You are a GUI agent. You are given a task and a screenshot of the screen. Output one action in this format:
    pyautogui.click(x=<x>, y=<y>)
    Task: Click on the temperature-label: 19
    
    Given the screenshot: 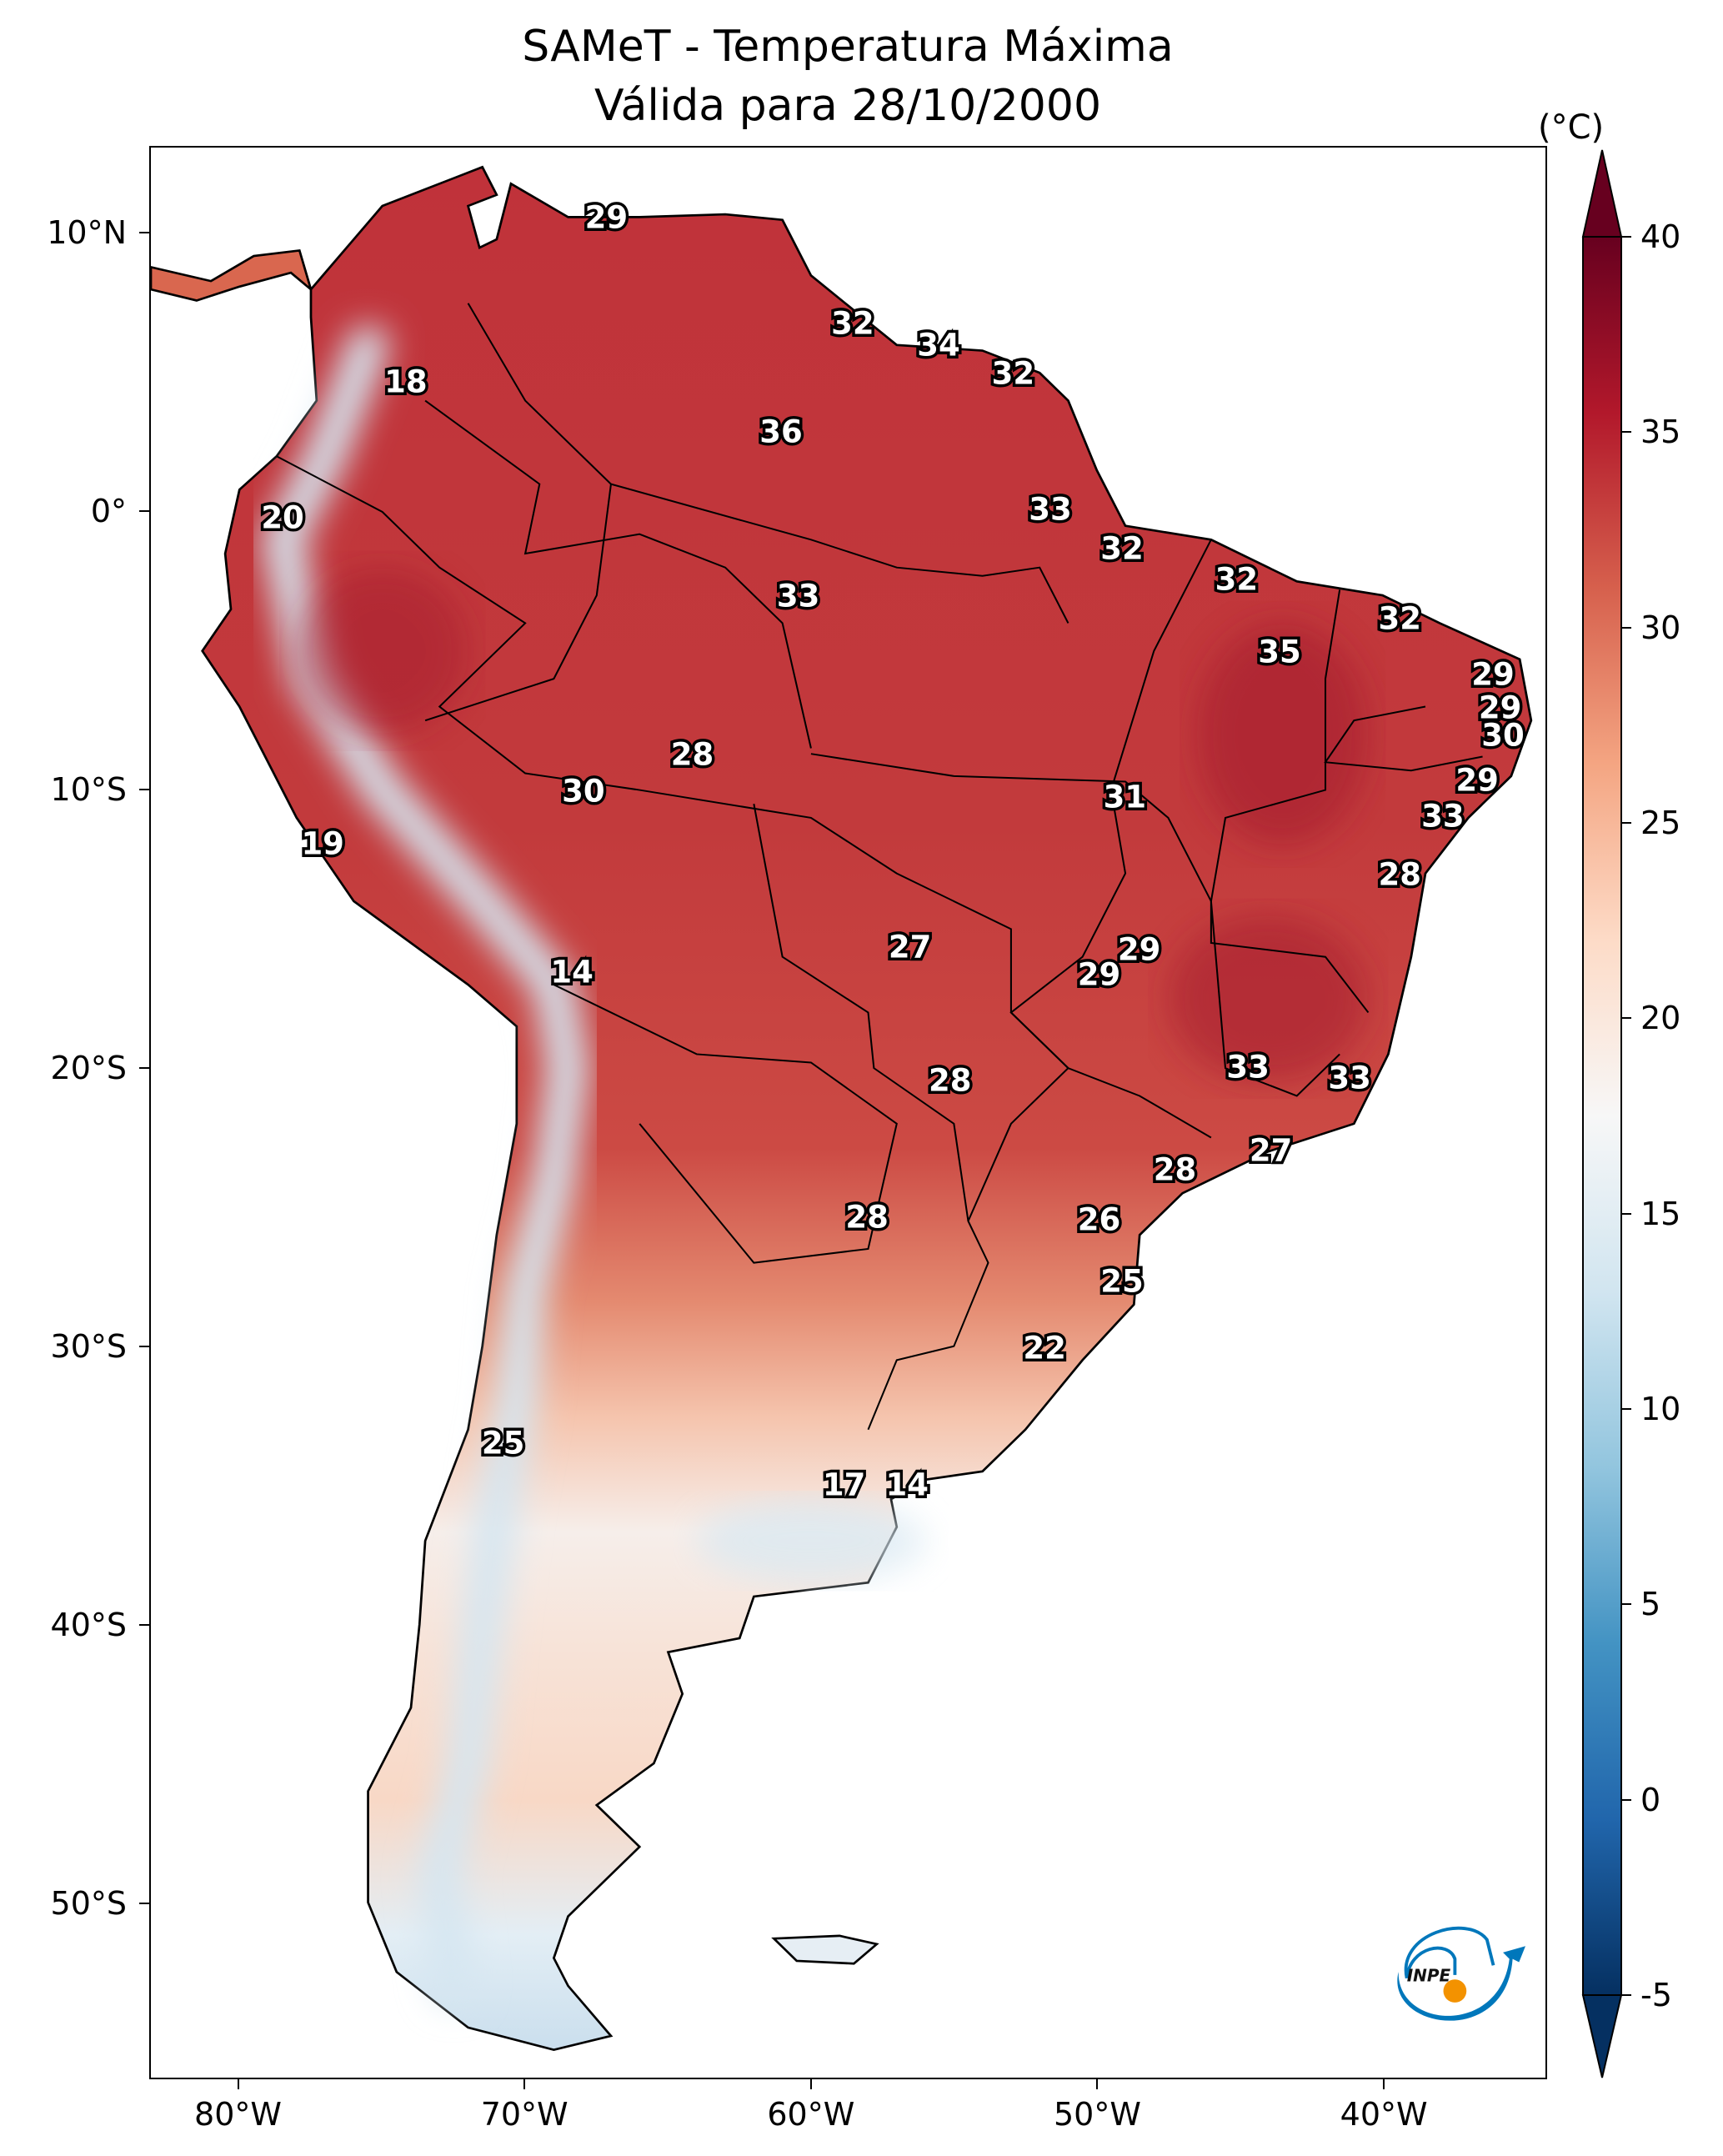 What is the action you would take?
    pyautogui.click(x=322, y=844)
    